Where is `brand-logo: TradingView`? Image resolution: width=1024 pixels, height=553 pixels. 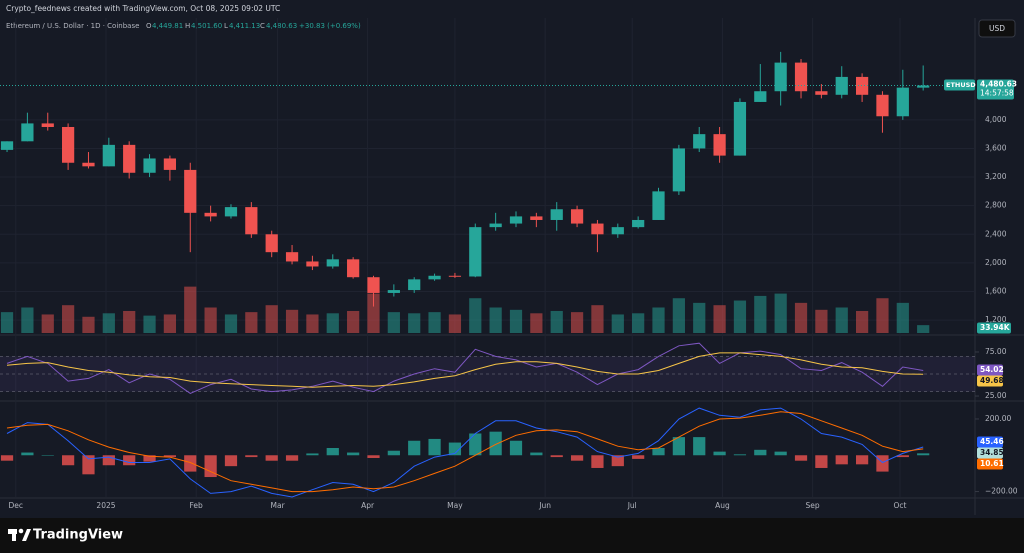
brand-logo: TradingView is located at coordinates (65, 535).